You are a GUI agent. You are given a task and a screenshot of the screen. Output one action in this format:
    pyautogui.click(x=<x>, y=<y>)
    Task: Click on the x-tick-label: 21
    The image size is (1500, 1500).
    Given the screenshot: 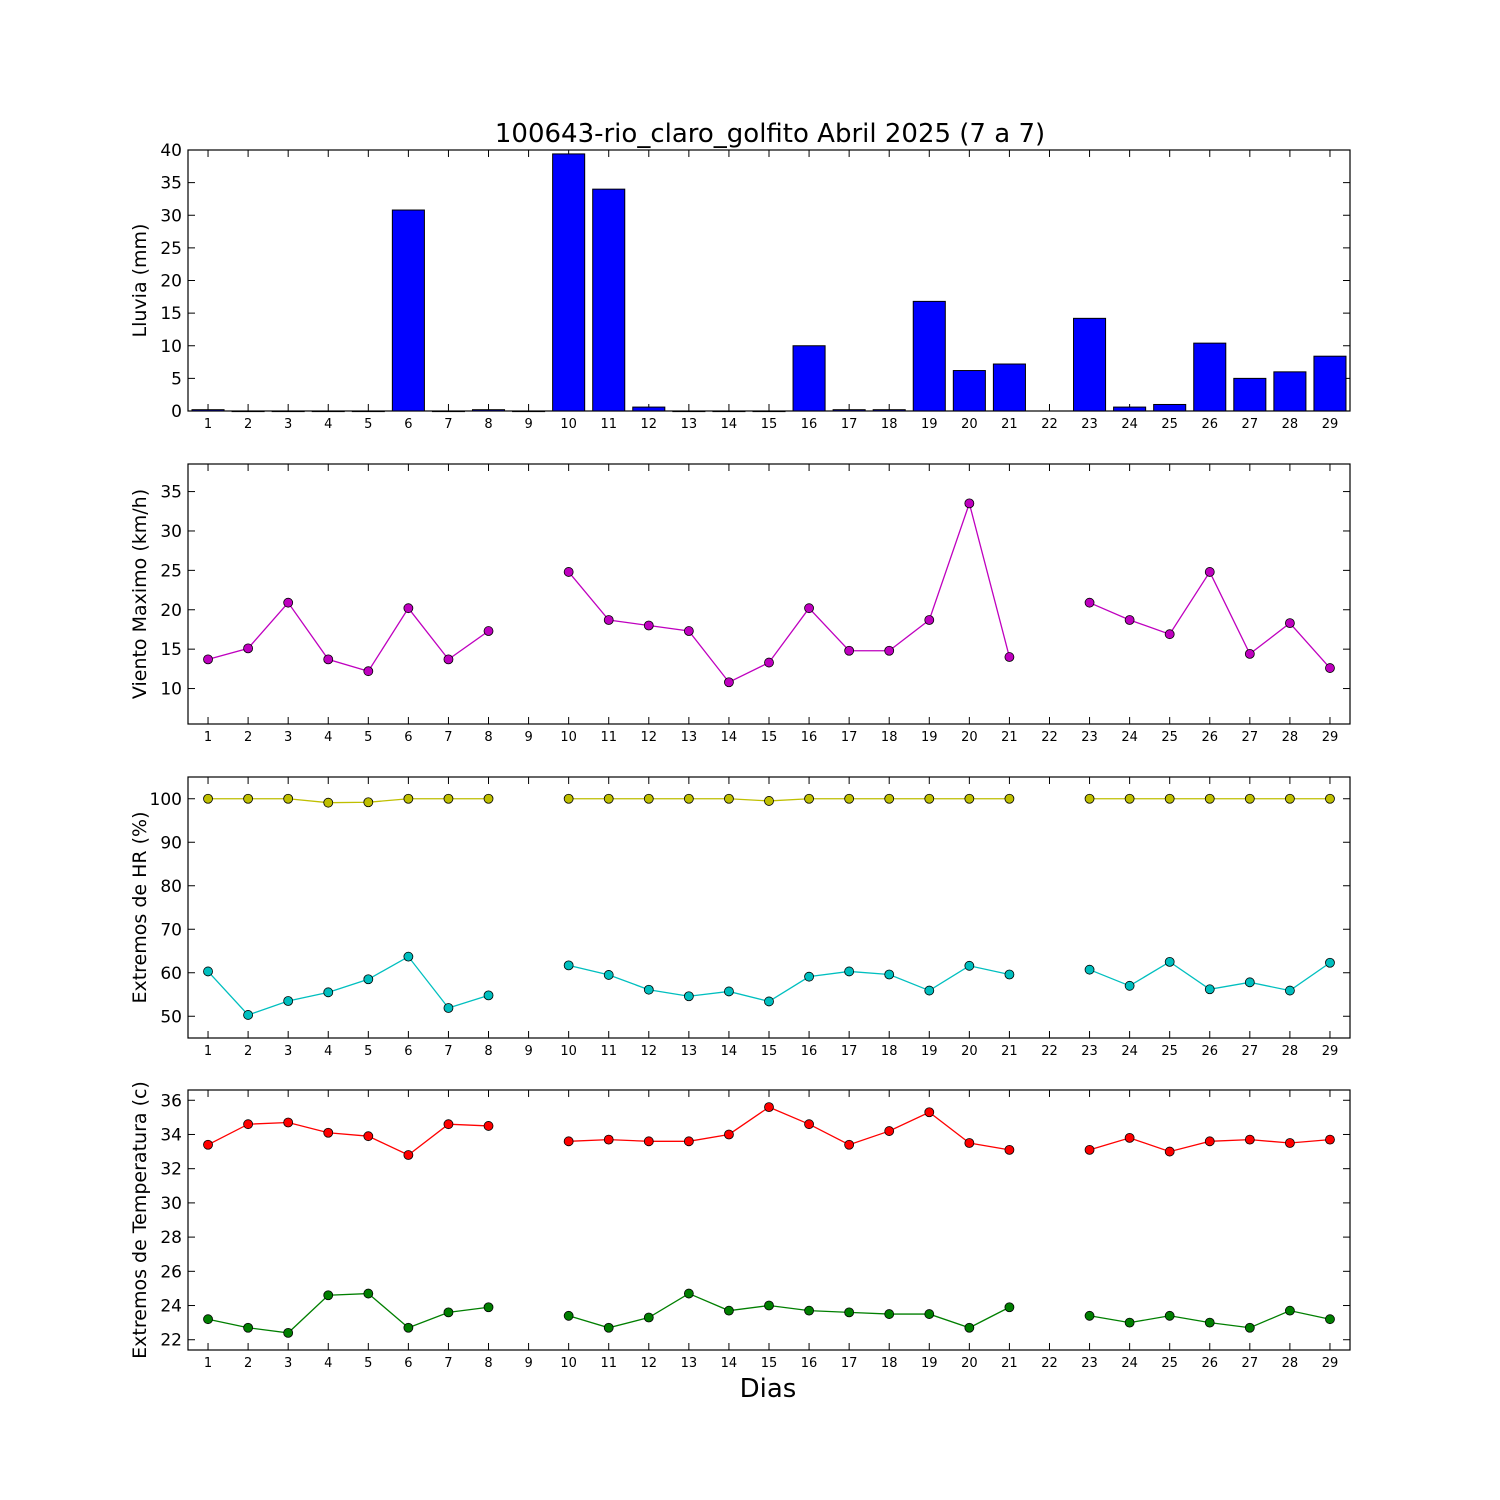 What is the action you would take?
    pyautogui.click(x=1009, y=1051)
    